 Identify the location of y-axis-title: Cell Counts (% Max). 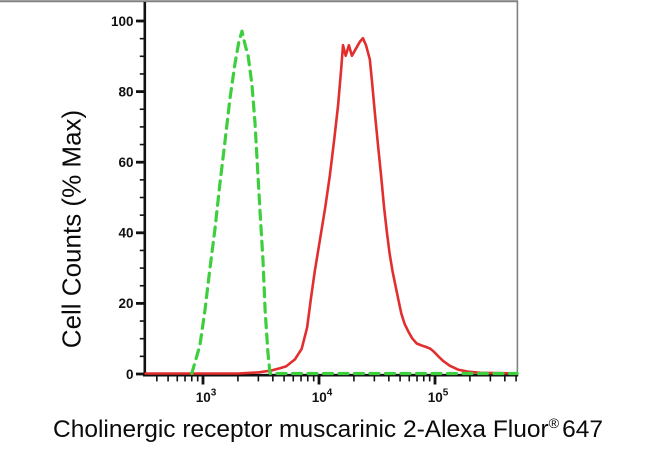
(71, 229).